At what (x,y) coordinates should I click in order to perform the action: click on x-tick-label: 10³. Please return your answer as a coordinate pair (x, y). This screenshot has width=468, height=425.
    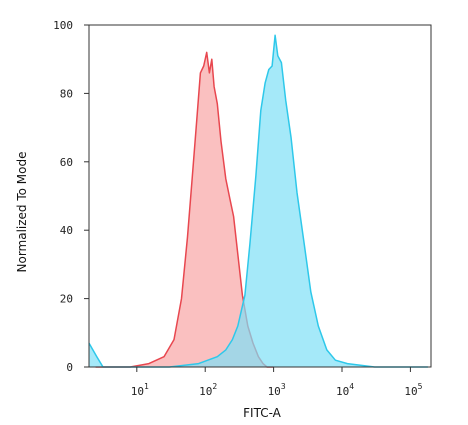
    Looking at the image, I should click on (277, 390).